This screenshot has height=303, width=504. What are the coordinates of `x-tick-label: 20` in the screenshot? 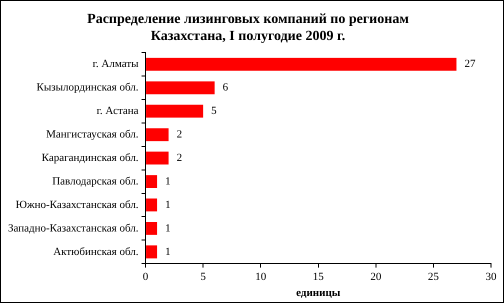 It's located at (376, 277).